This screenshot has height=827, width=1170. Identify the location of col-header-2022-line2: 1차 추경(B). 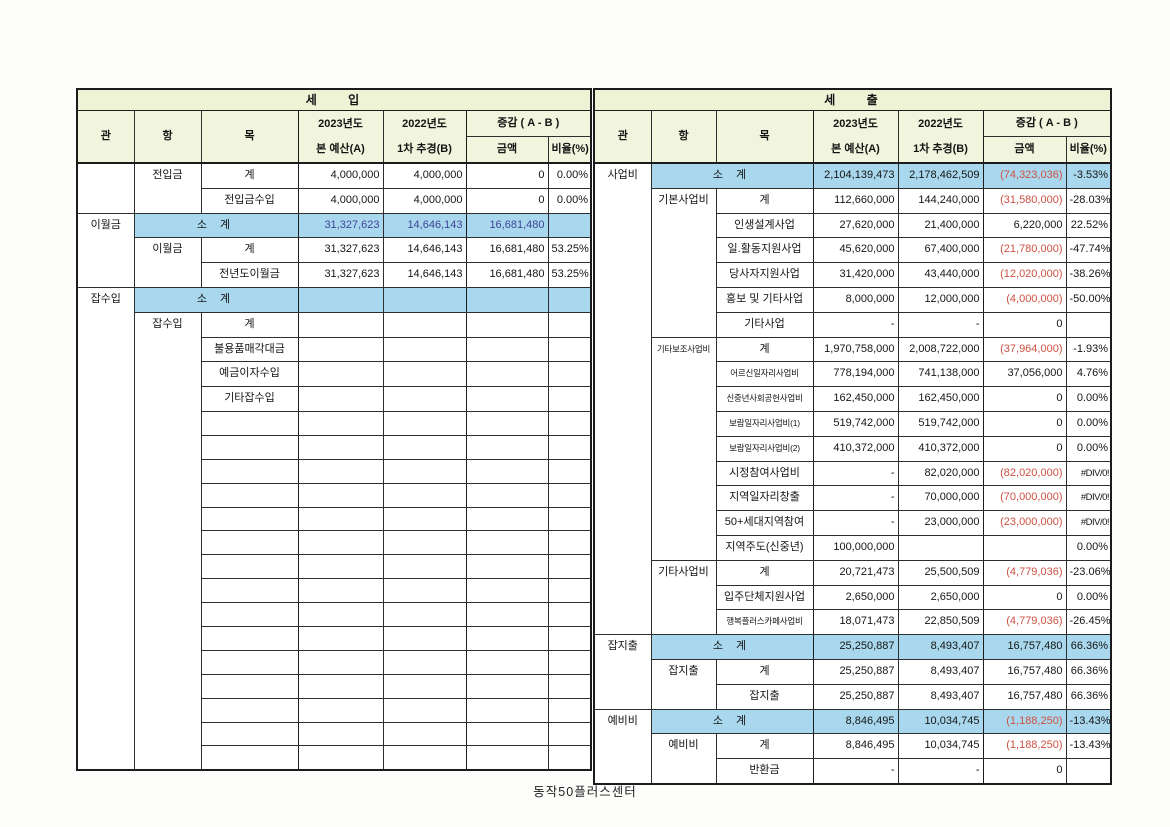
(940, 148).